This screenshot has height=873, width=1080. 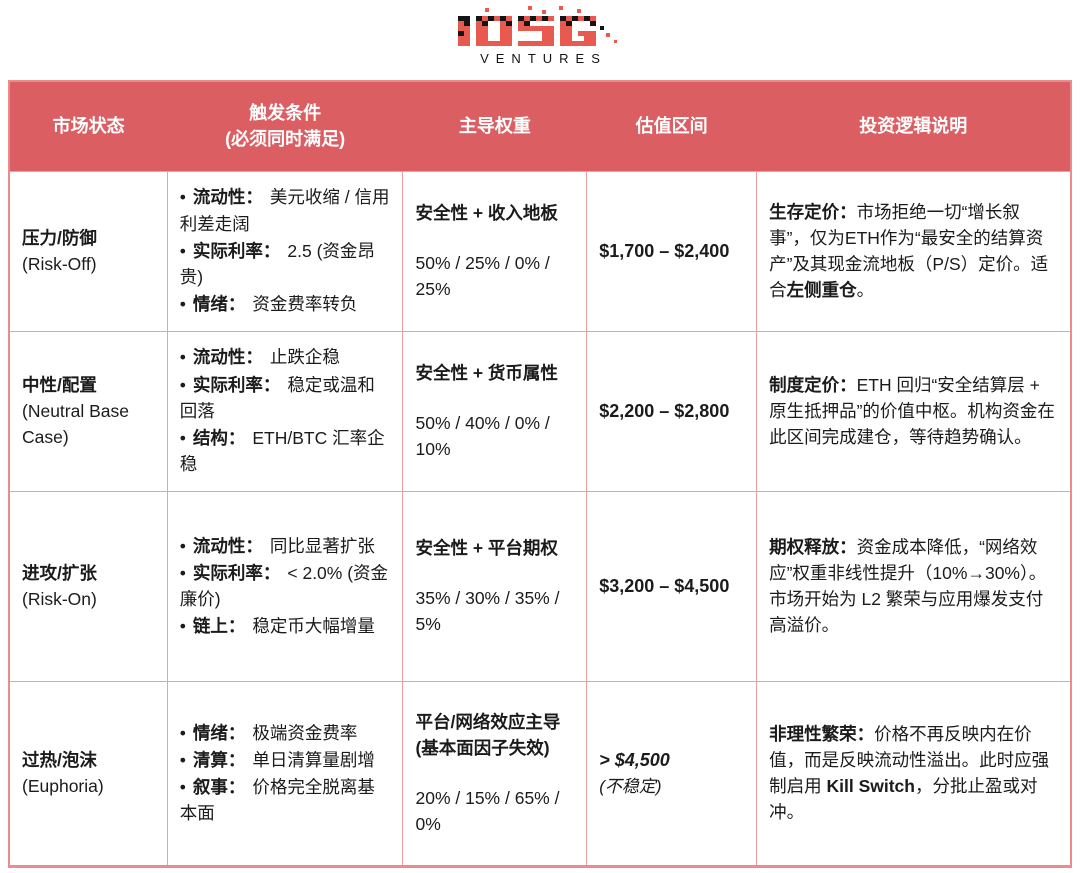 I want to click on dominant-weight-cell: 平台/网络效应主导(基本面因子失效) 20% / 15% / 65% / 0%, so click(x=495, y=773).